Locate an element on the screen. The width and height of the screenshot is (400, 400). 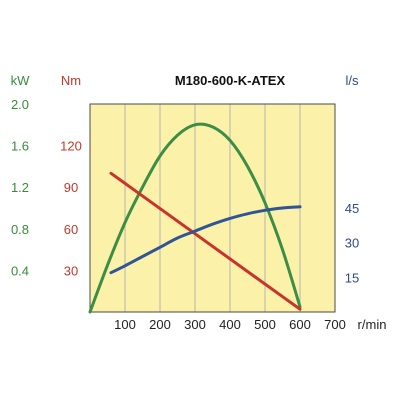
x-tick-label: 600 is located at coordinates (300, 324).